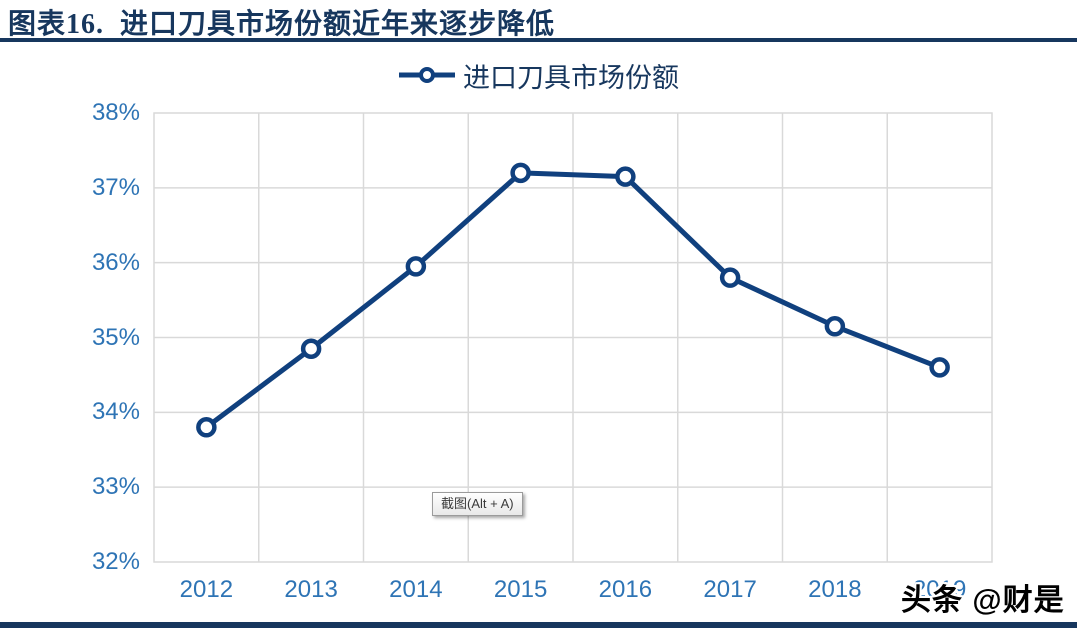 The height and width of the screenshot is (632, 1077). Describe the element at coordinates (115, 412) in the screenshot. I see `y-axis-tick-label: 34%` at that location.